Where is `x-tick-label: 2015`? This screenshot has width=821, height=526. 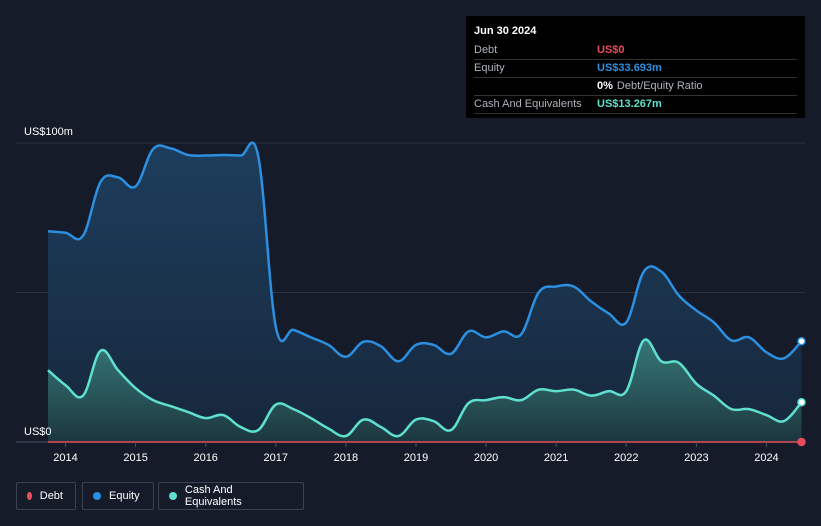
x-tick-label: 2015 is located at coordinates (135, 458).